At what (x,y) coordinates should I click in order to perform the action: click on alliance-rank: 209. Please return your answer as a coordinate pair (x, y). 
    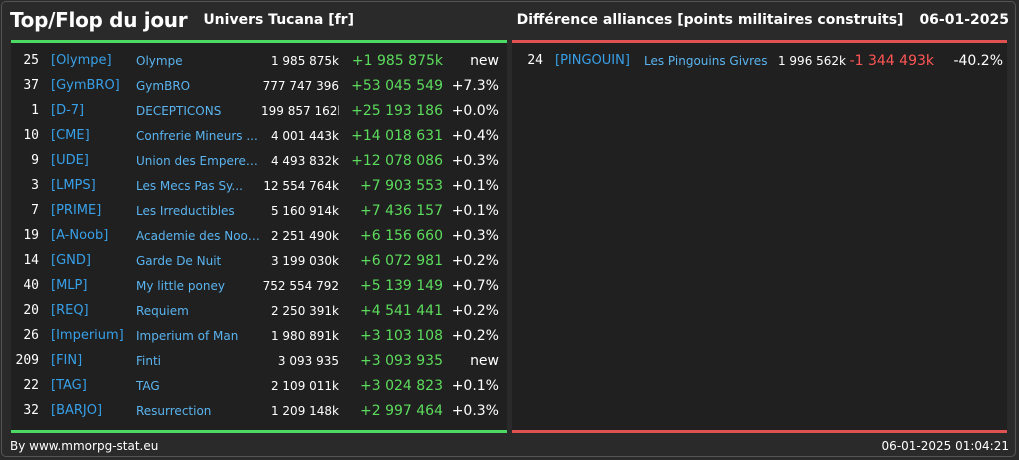
    Looking at the image, I should click on (27, 360).